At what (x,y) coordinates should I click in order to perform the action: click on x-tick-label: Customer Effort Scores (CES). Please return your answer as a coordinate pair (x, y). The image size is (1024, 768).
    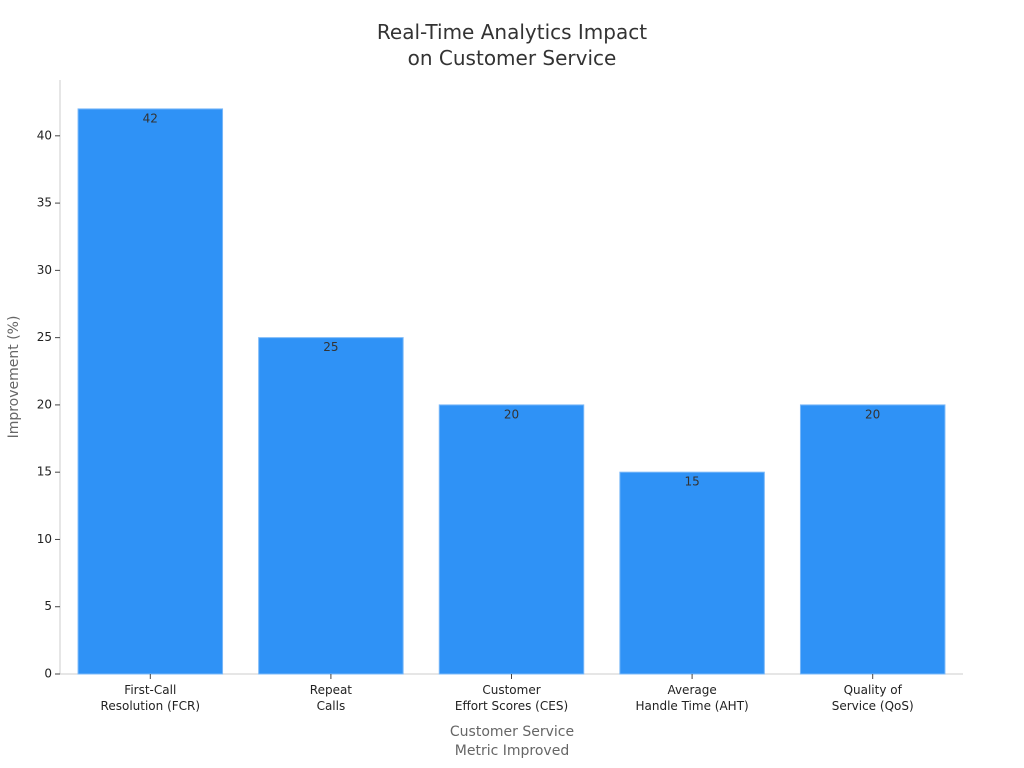
    Looking at the image, I should click on (511, 698).